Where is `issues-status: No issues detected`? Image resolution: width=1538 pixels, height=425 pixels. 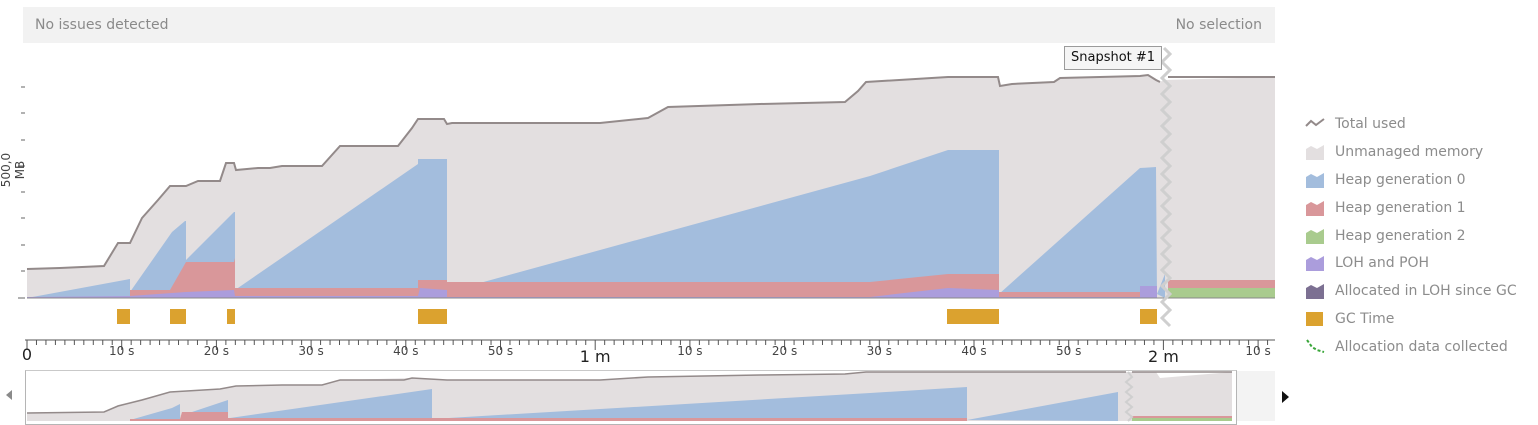 issues-status: No issues detected is located at coordinates (102, 25).